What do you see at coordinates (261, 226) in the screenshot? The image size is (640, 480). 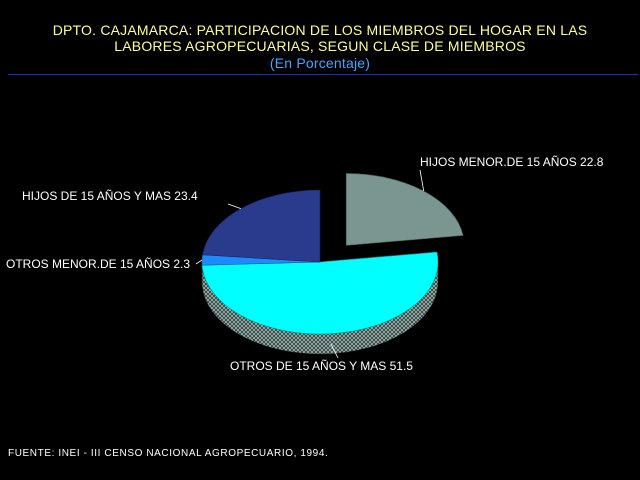 I see `pie-slice-hijos-de-15-anos-y-mas` at bounding box center [261, 226].